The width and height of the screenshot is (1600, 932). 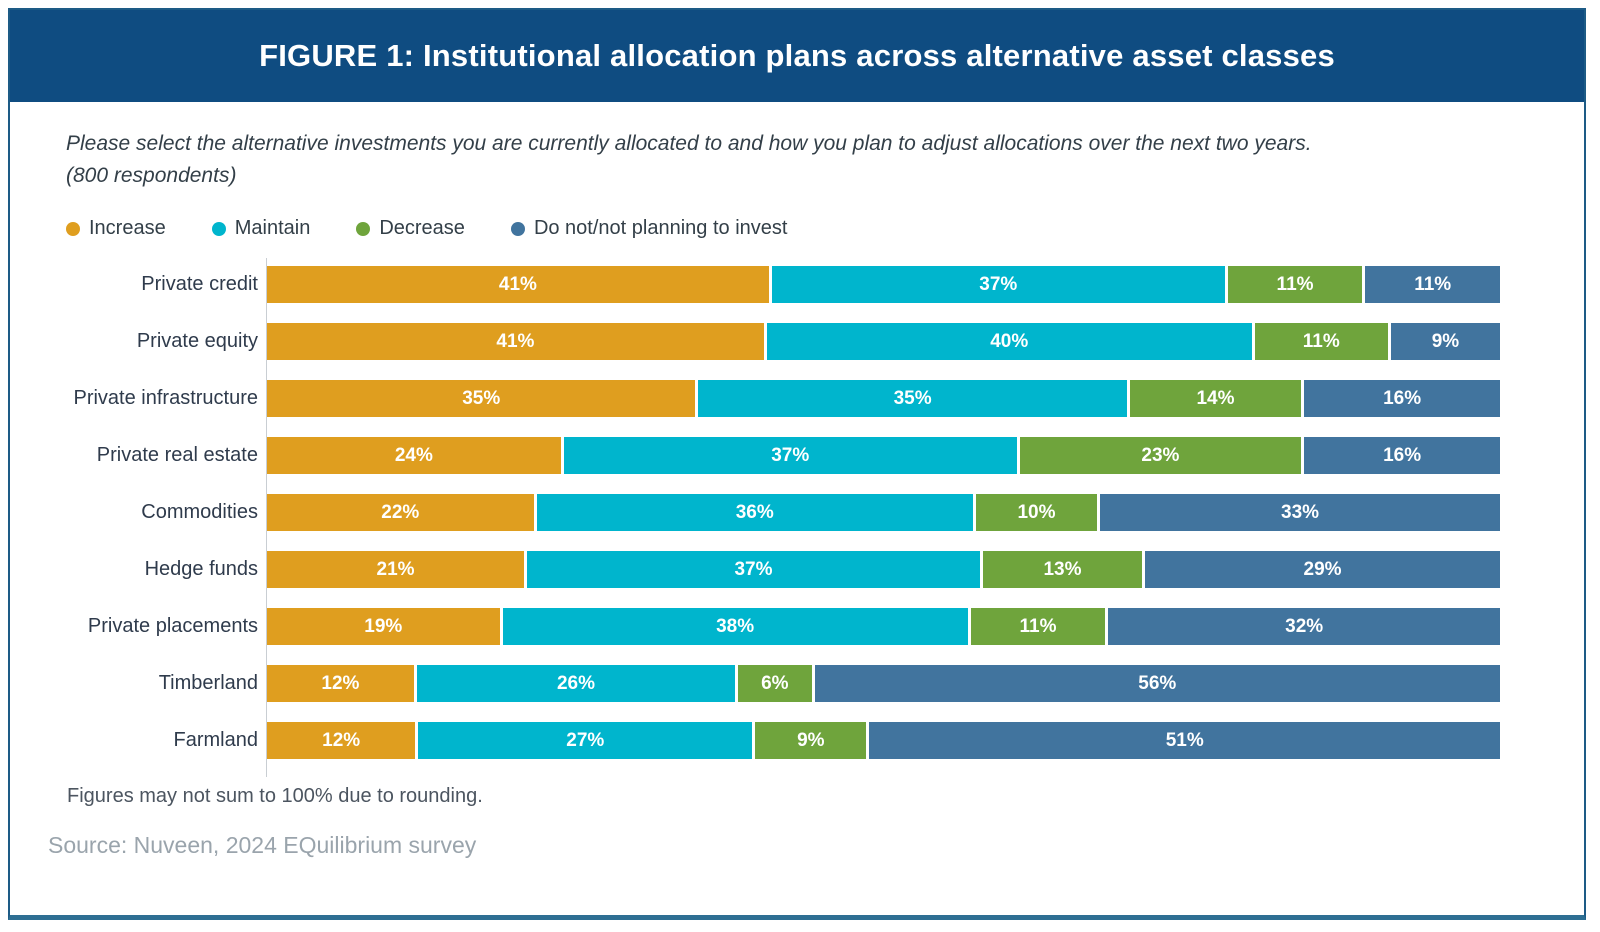 I want to click on bar-segment-do-not-not-planning-to-invest: 56%, so click(x=1157, y=683).